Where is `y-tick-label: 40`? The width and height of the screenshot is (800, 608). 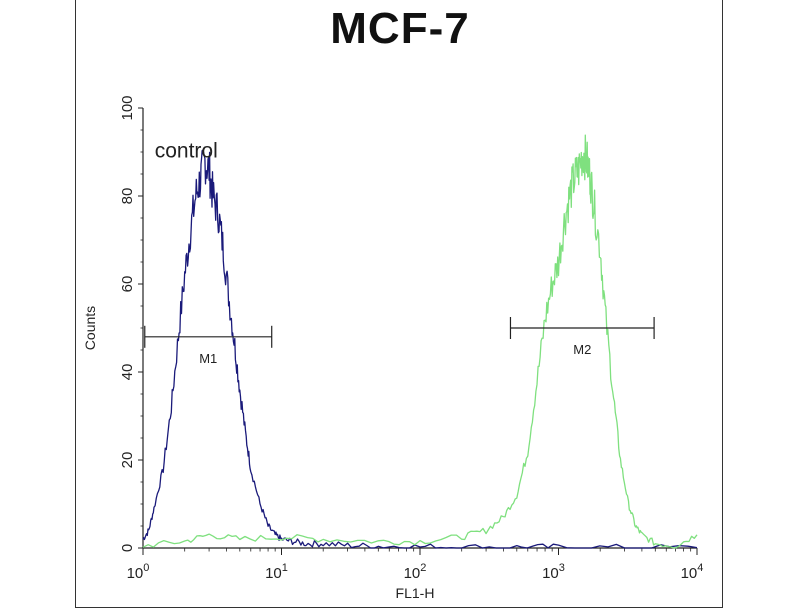 y-tick-label: 40 is located at coordinates (127, 372).